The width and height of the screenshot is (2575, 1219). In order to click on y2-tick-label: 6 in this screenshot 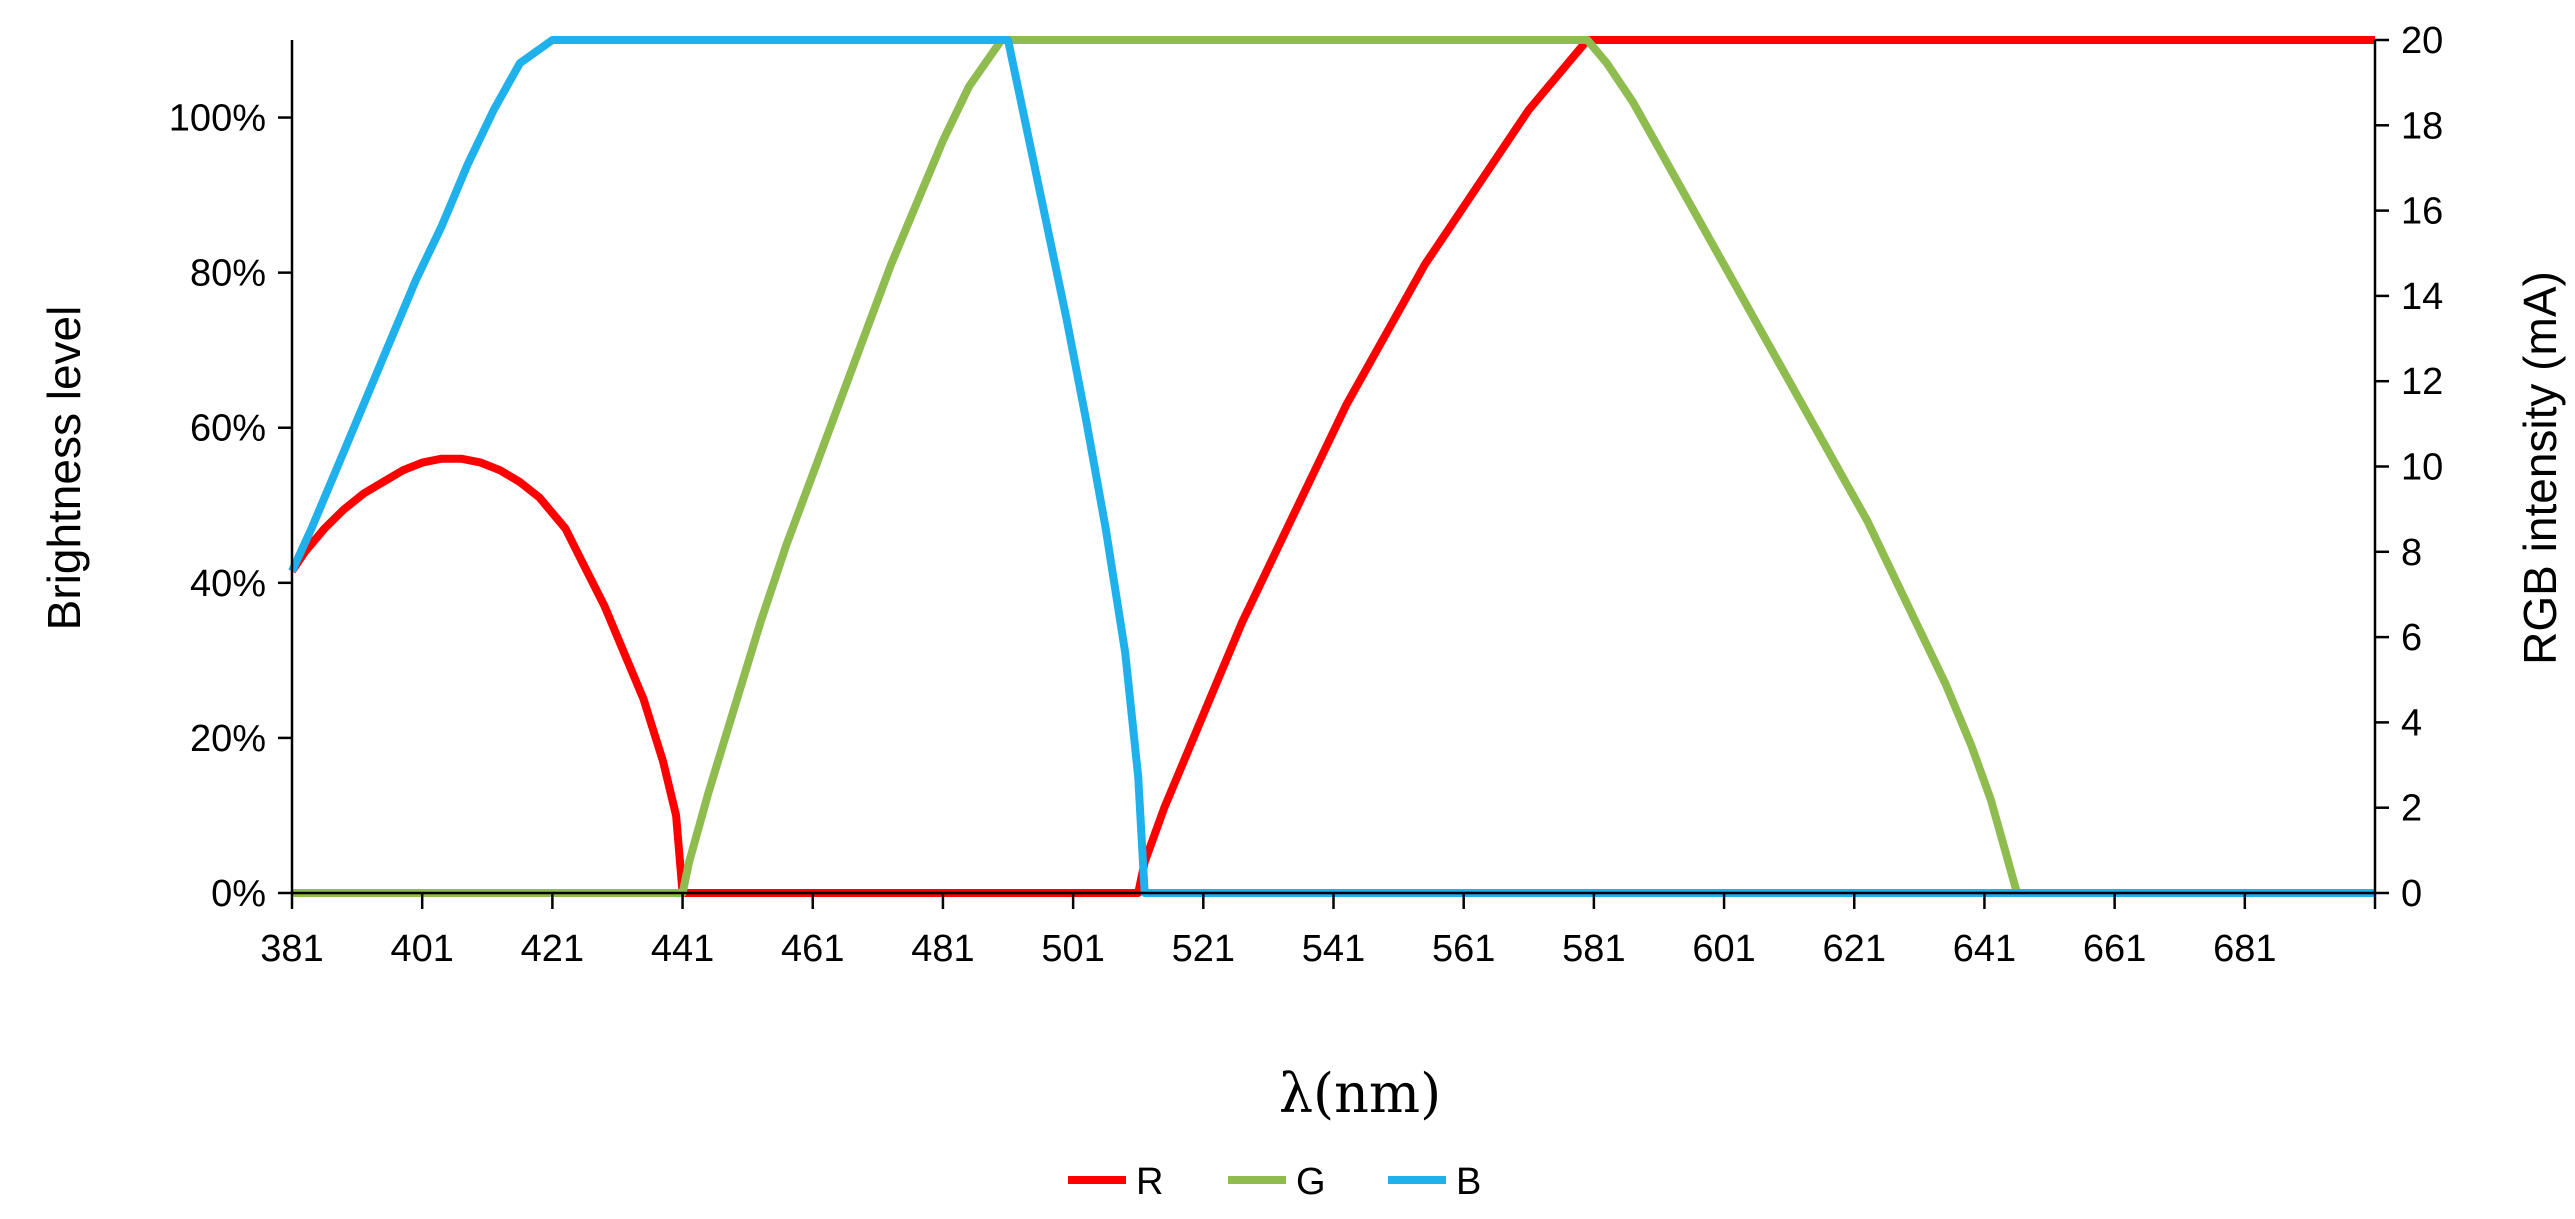, I will do `click(2411, 638)`.